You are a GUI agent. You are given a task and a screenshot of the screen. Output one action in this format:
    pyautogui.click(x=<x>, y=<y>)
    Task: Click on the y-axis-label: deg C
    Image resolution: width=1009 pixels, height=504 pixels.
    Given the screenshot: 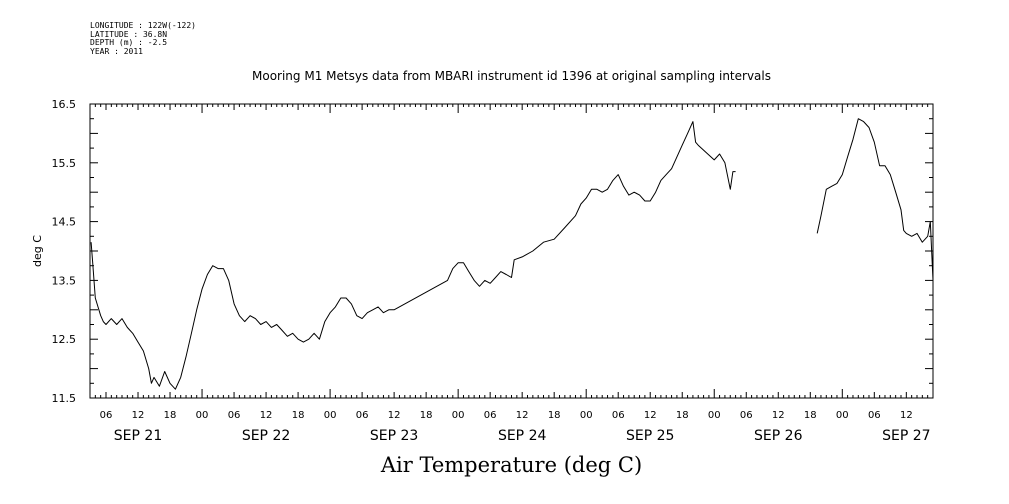 What is the action you would take?
    pyautogui.click(x=37, y=251)
    